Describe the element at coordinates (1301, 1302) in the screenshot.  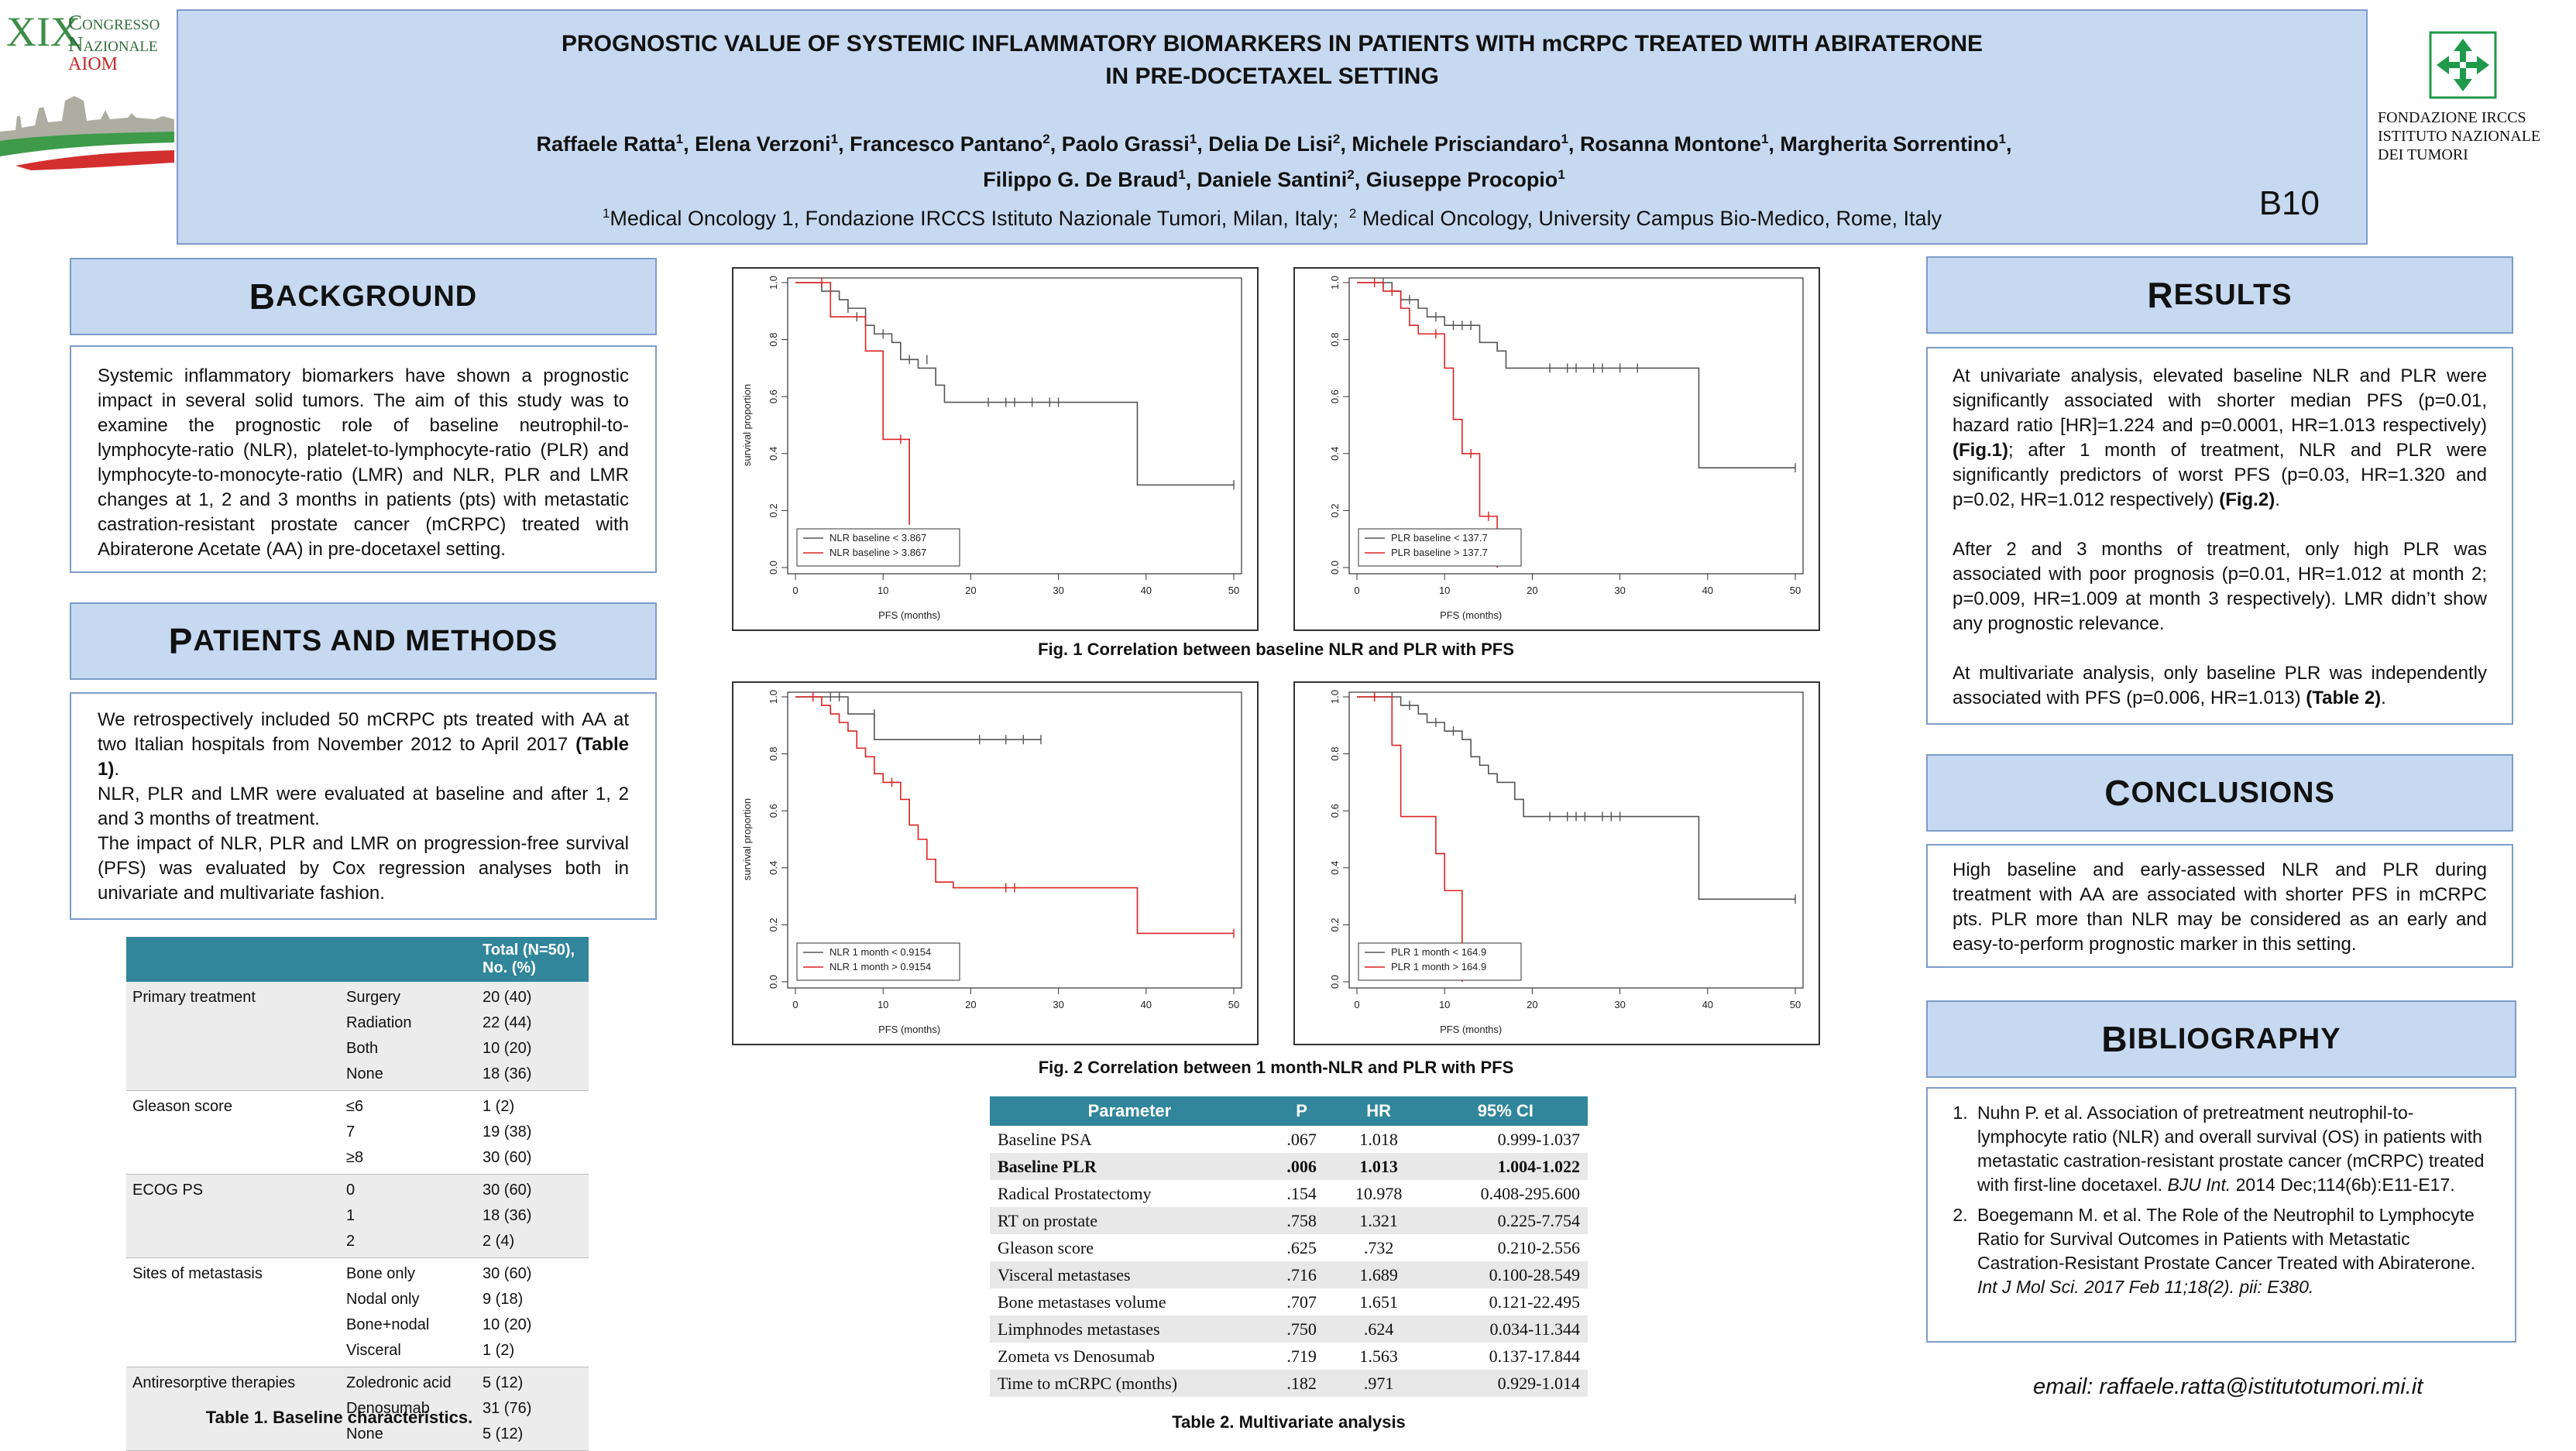
I see `table2-cell: .707` at that location.